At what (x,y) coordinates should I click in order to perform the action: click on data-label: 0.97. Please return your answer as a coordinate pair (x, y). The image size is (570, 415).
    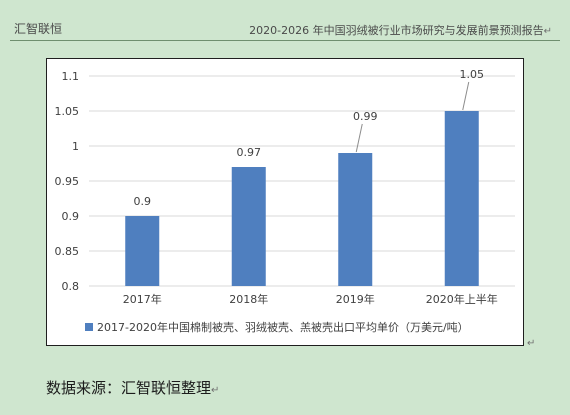
    Looking at the image, I should click on (249, 152).